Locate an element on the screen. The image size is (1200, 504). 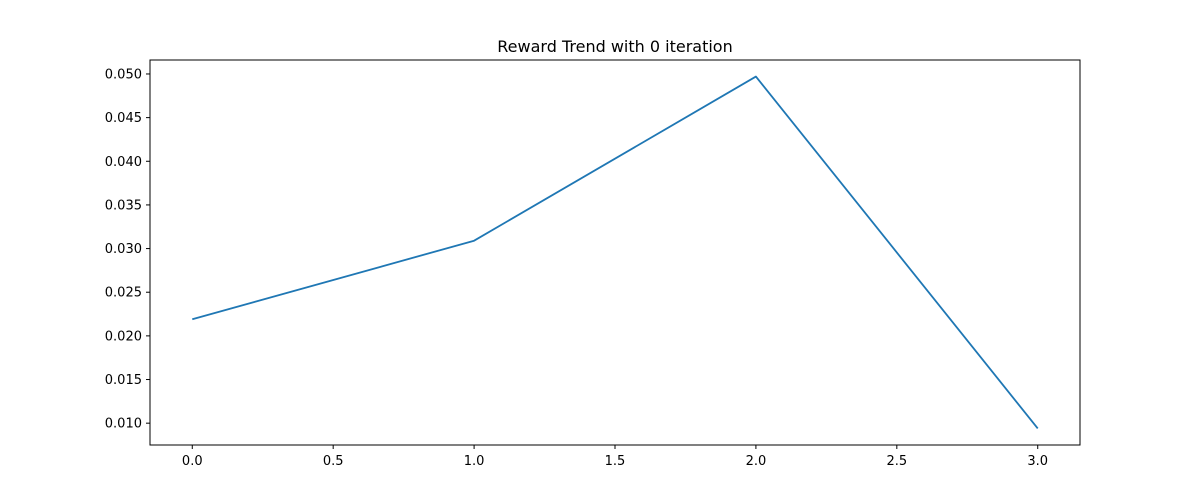
x-tick-label: 2.5 is located at coordinates (896, 461).